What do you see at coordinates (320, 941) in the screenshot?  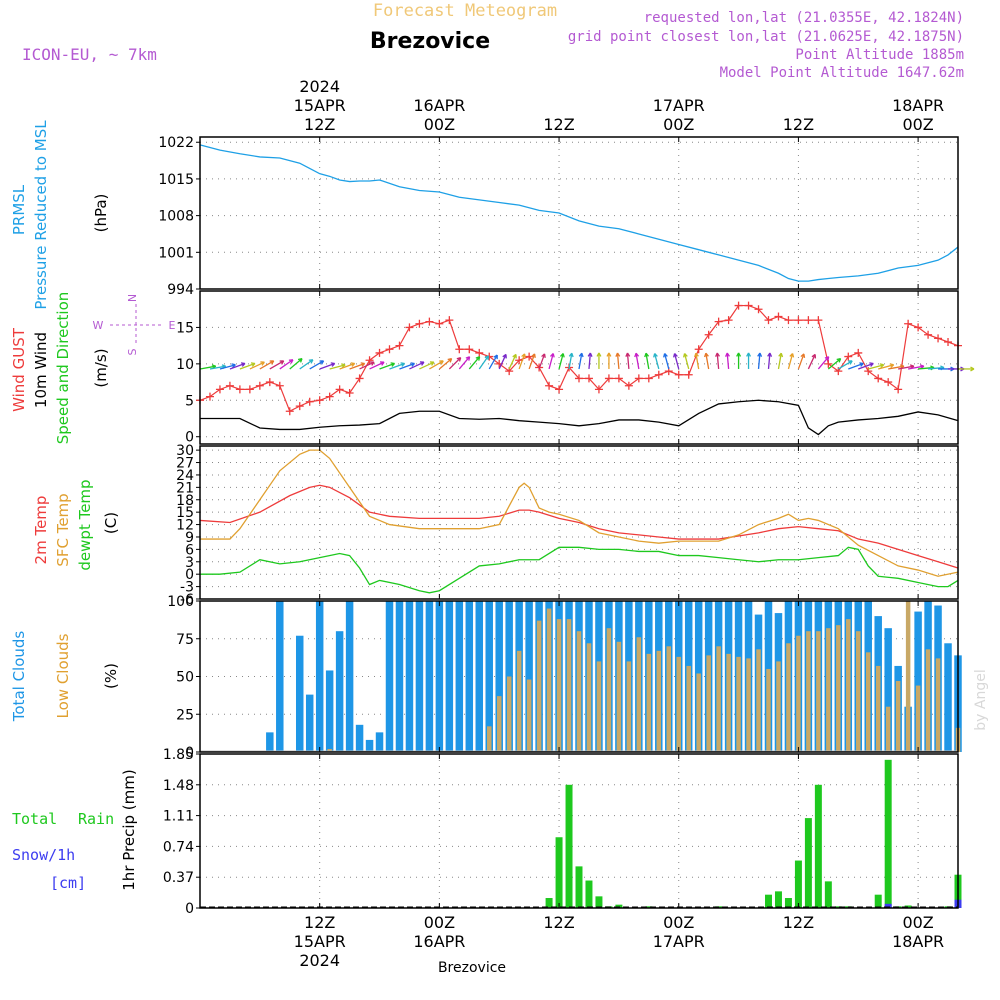 I see `time-label-bottom: 15APR` at bounding box center [320, 941].